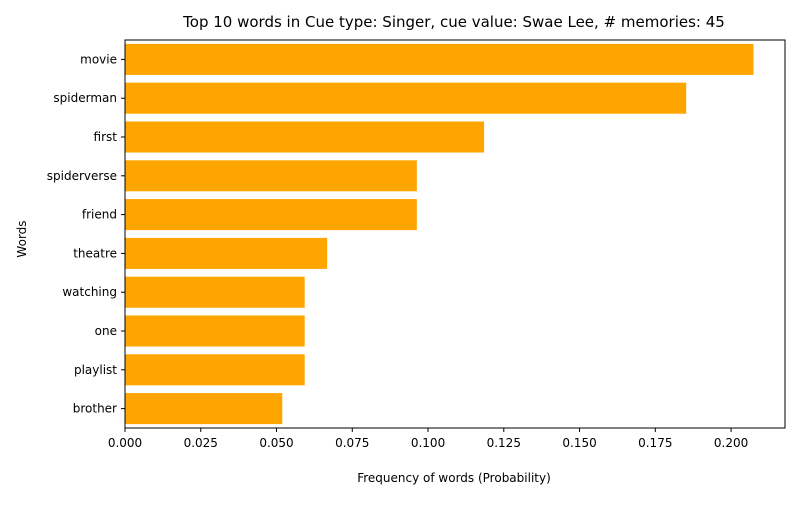  What do you see at coordinates (99, 215) in the screenshot?
I see `y-tick-label: friend` at bounding box center [99, 215].